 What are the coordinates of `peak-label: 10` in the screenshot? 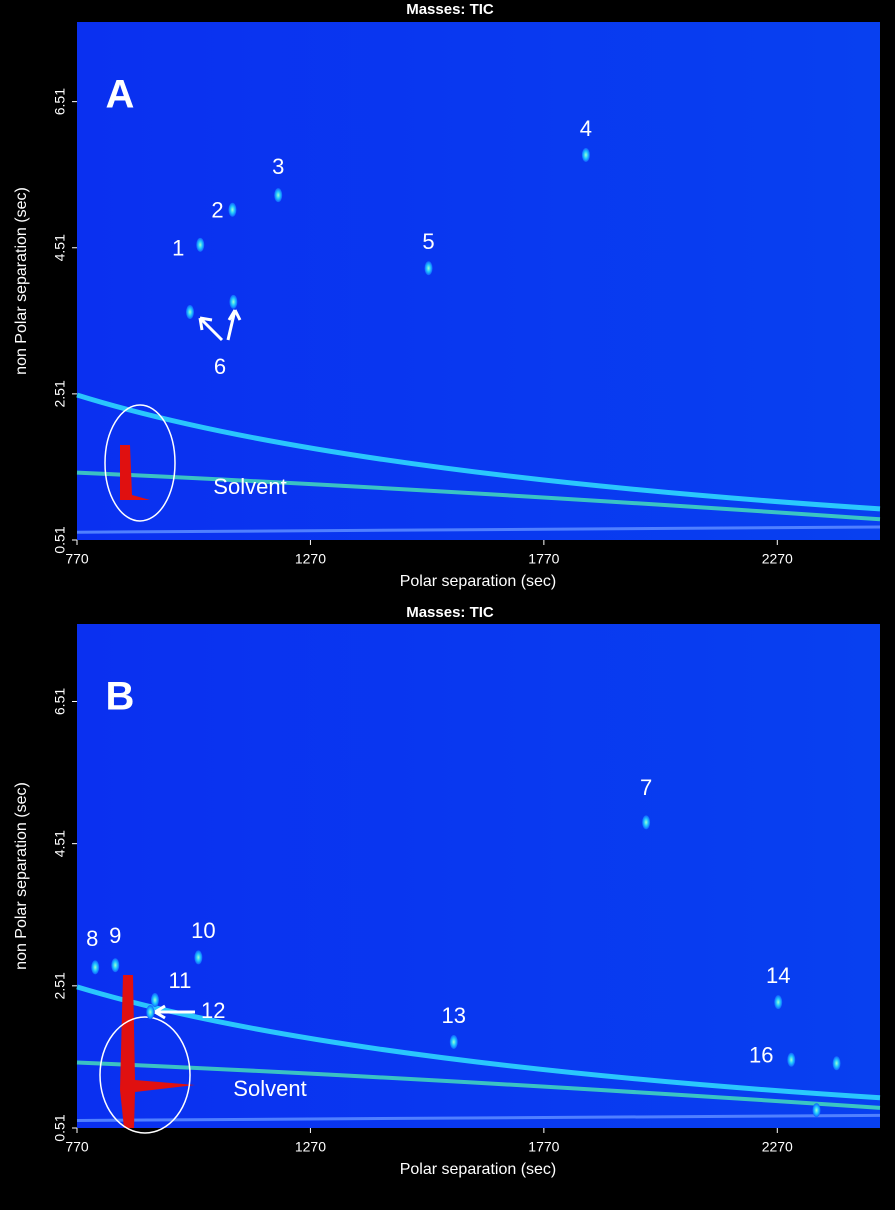 It's located at (203, 930).